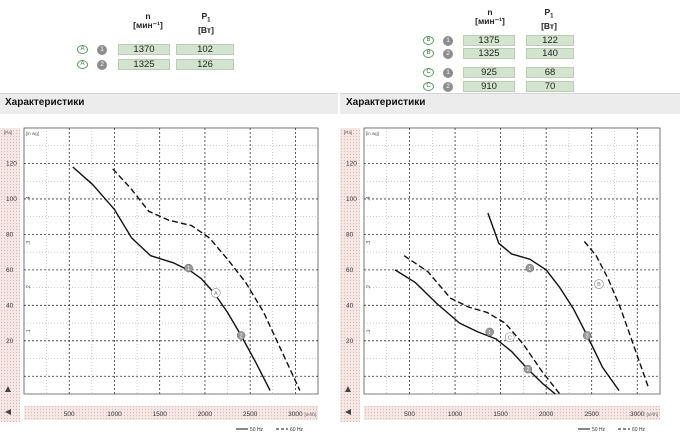 The width and height of the screenshot is (680, 444). What do you see at coordinates (144, 49) in the screenshot?
I see `left-speed-cell: 1370` at bounding box center [144, 49].